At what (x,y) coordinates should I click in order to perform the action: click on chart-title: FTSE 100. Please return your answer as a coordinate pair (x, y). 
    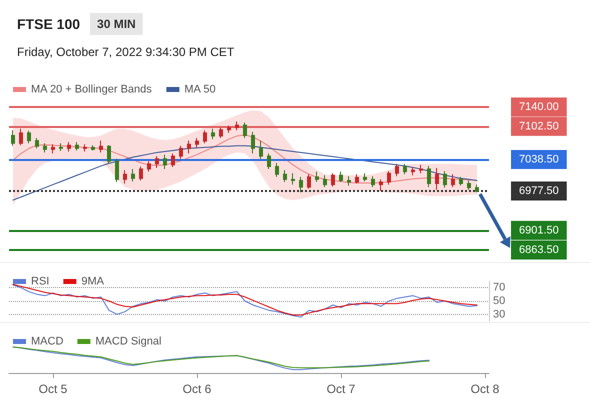
    Looking at the image, I should click on (48, 24).